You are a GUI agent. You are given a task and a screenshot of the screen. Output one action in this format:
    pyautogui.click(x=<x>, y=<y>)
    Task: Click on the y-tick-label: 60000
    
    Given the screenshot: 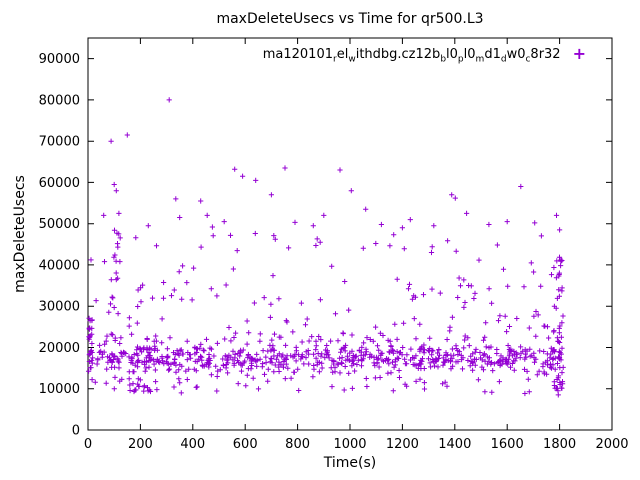 What is the action you would take?
    pyautogui.click(x=59, y=183)
    